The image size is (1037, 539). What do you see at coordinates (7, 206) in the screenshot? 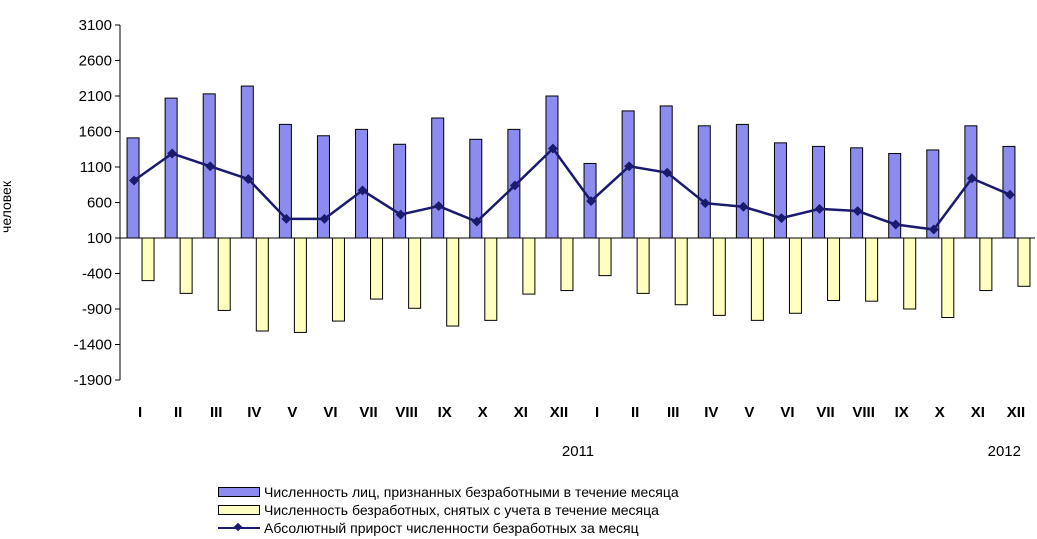
I see `y-axis-title-text: человек` at bounding box center [7, 206].